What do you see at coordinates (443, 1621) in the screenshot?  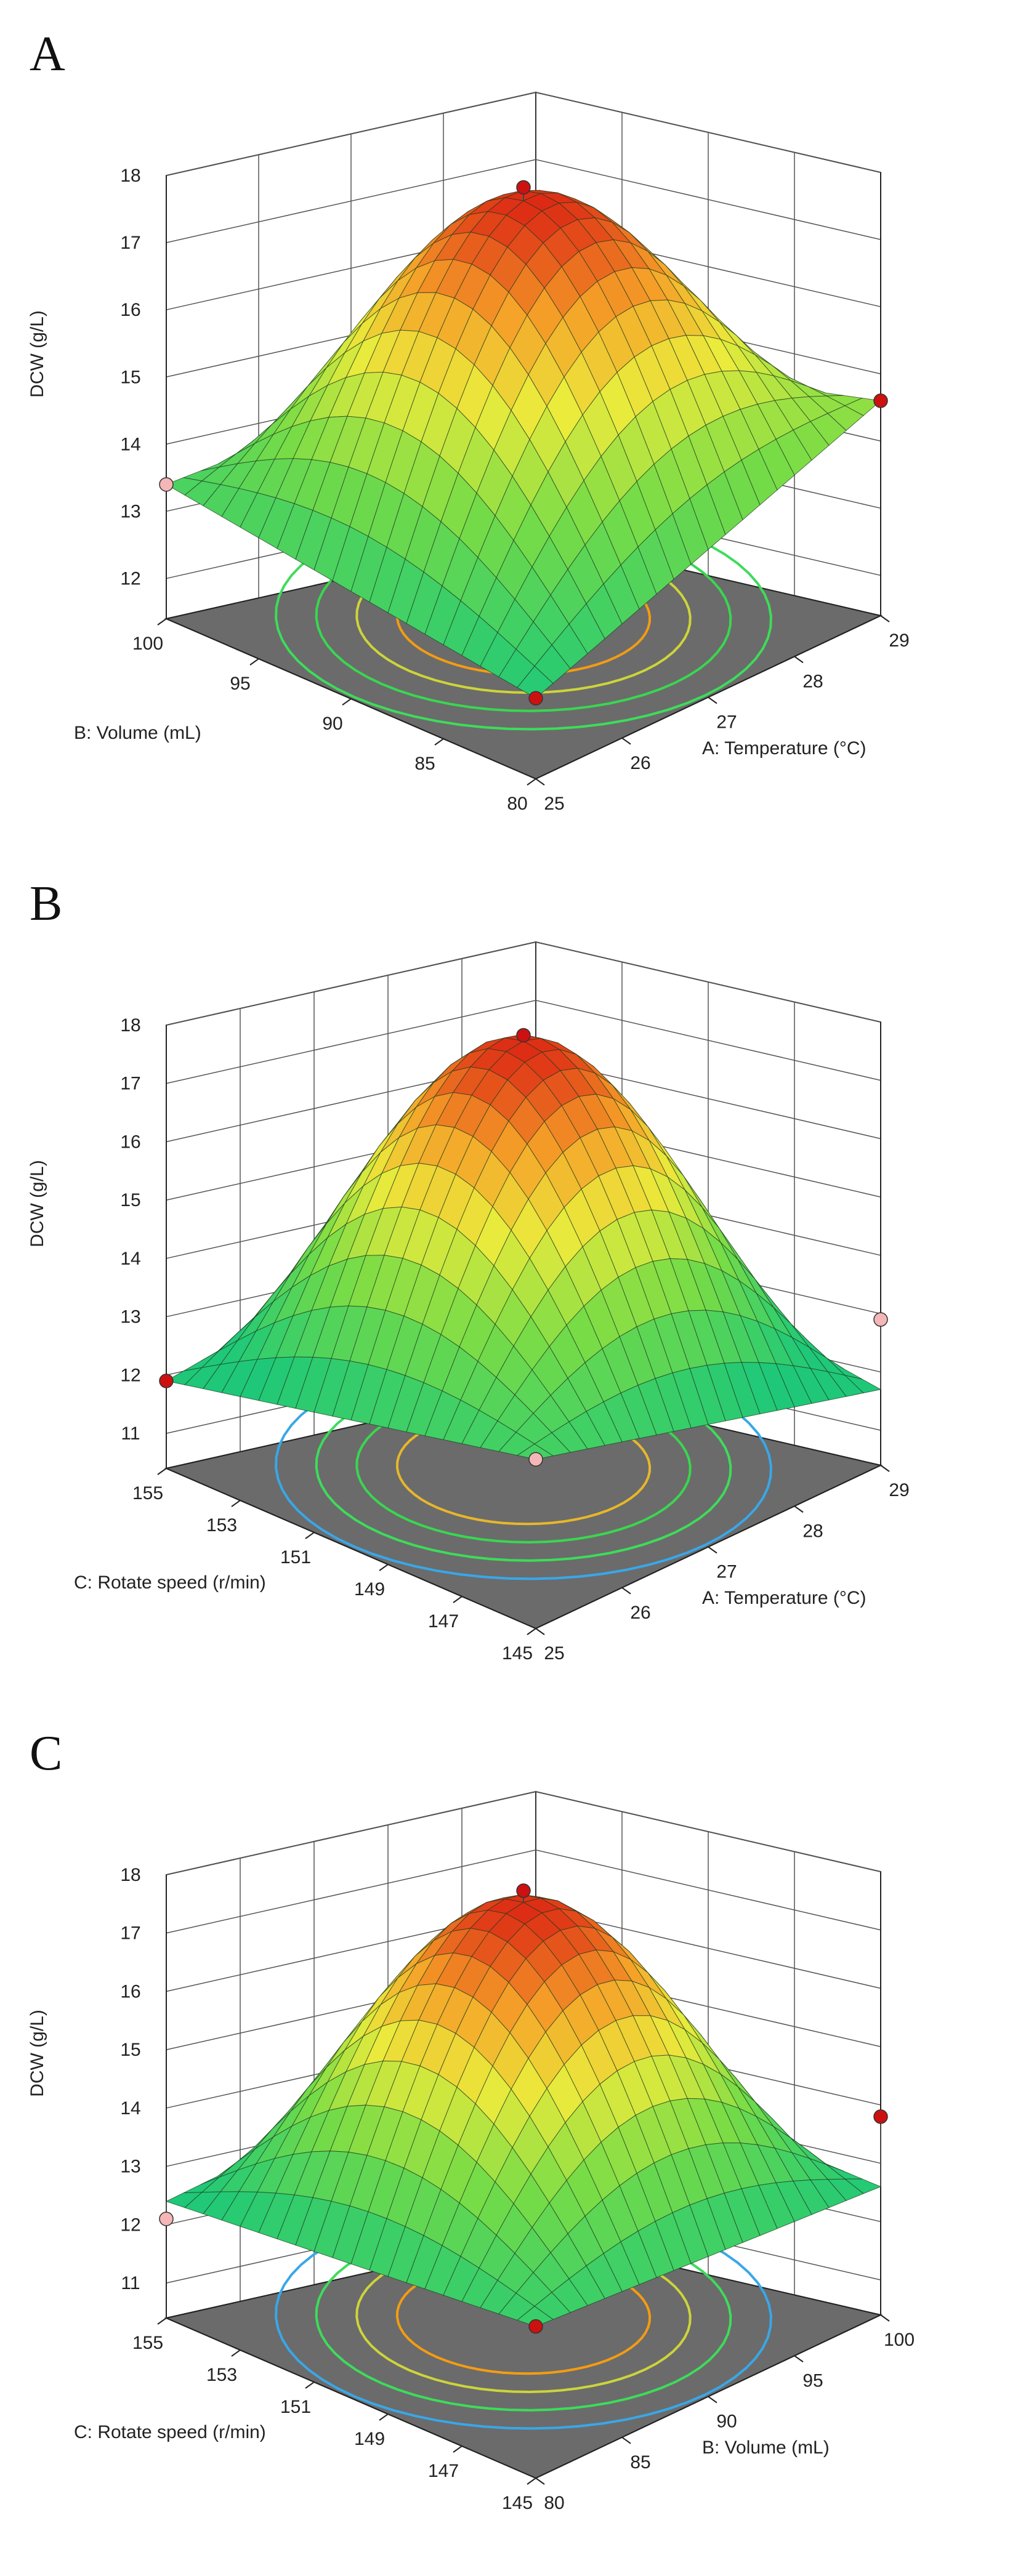 I see `y-tick-label: 147` at bounding box center [443, 1621].